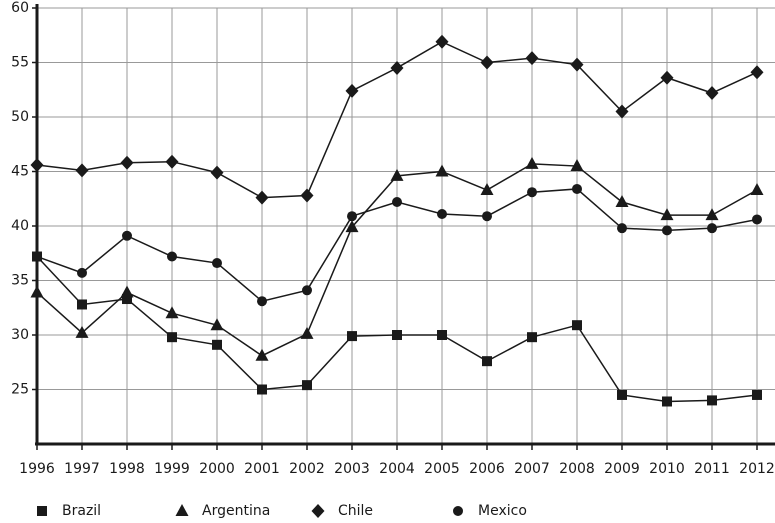 The width and height of the screenshot is (775, 523). Describe the element at coordinates (307, 469) in the screenshot. I see `x-tick-label: 2002` at that location.